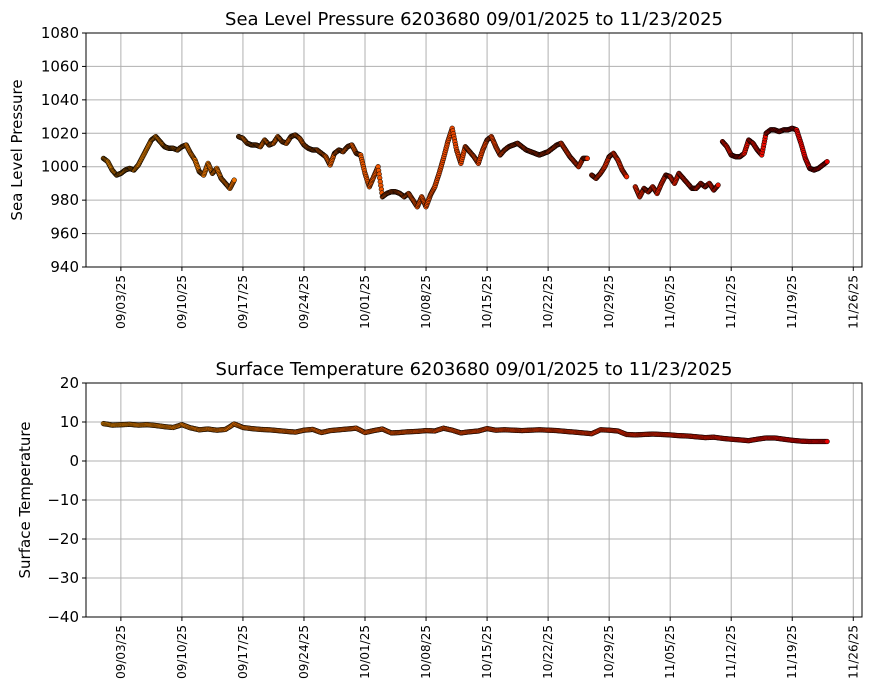  Describe the element at coordinates (60, 100) in the screenshot. I see `y-tick-label: 1040` at that location.